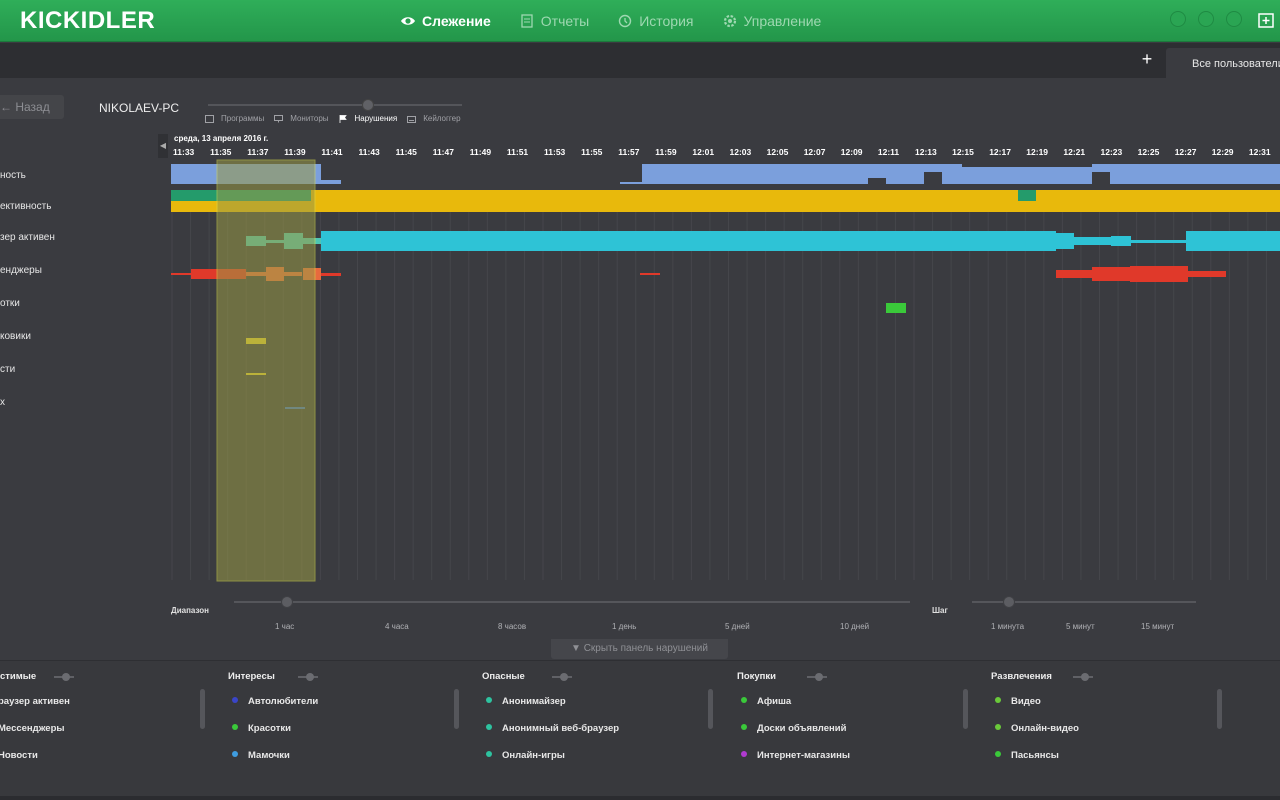 The height and width of the screenshot is (800, 1280). I want to click on category-item: Интернет-магазины, so click(795, 755).